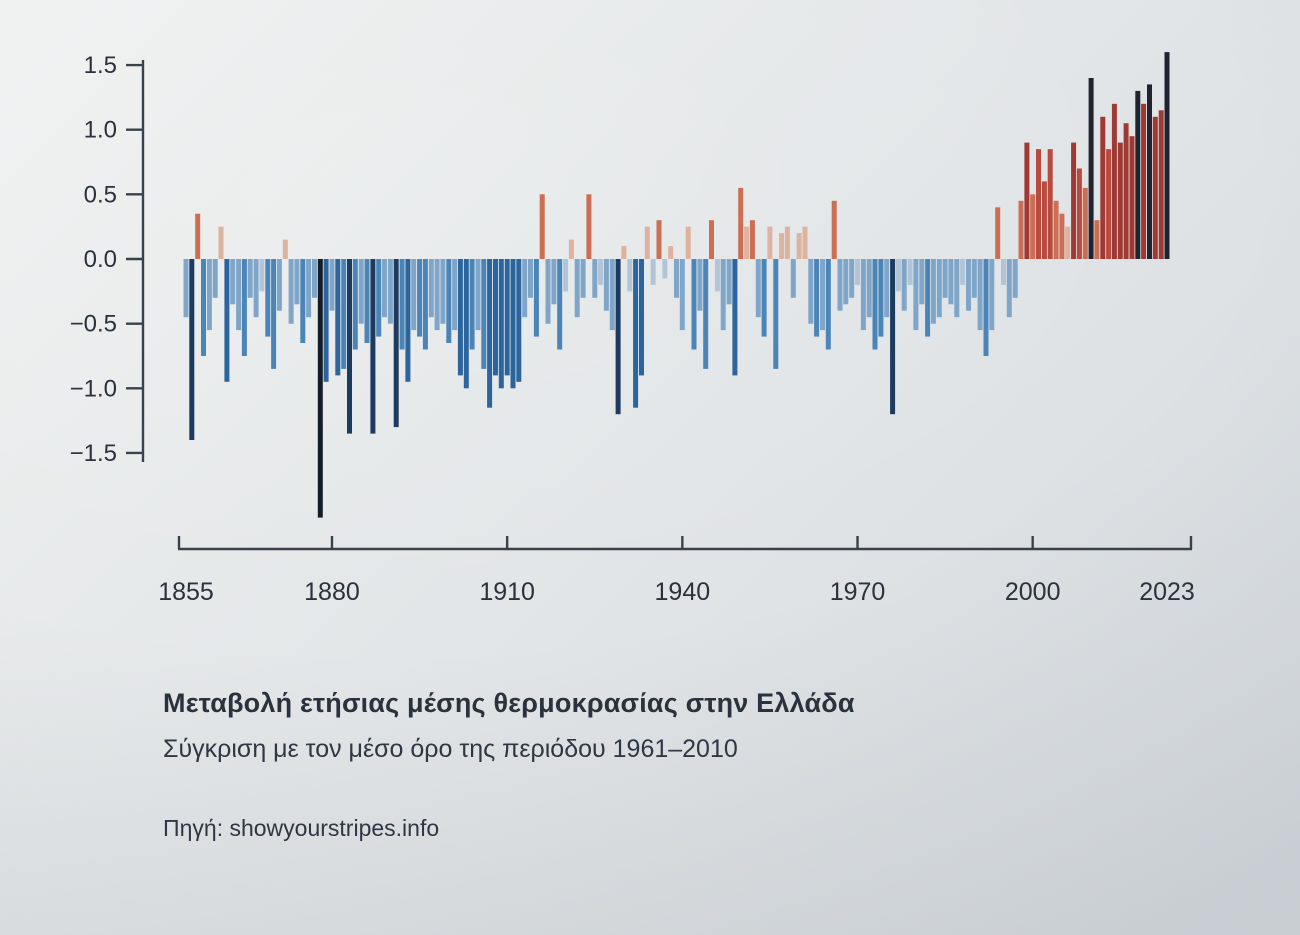 Image resolution: width=1300 pixels, height=935 pixels. I want to click on bar-year-1953, so click(758, 288).